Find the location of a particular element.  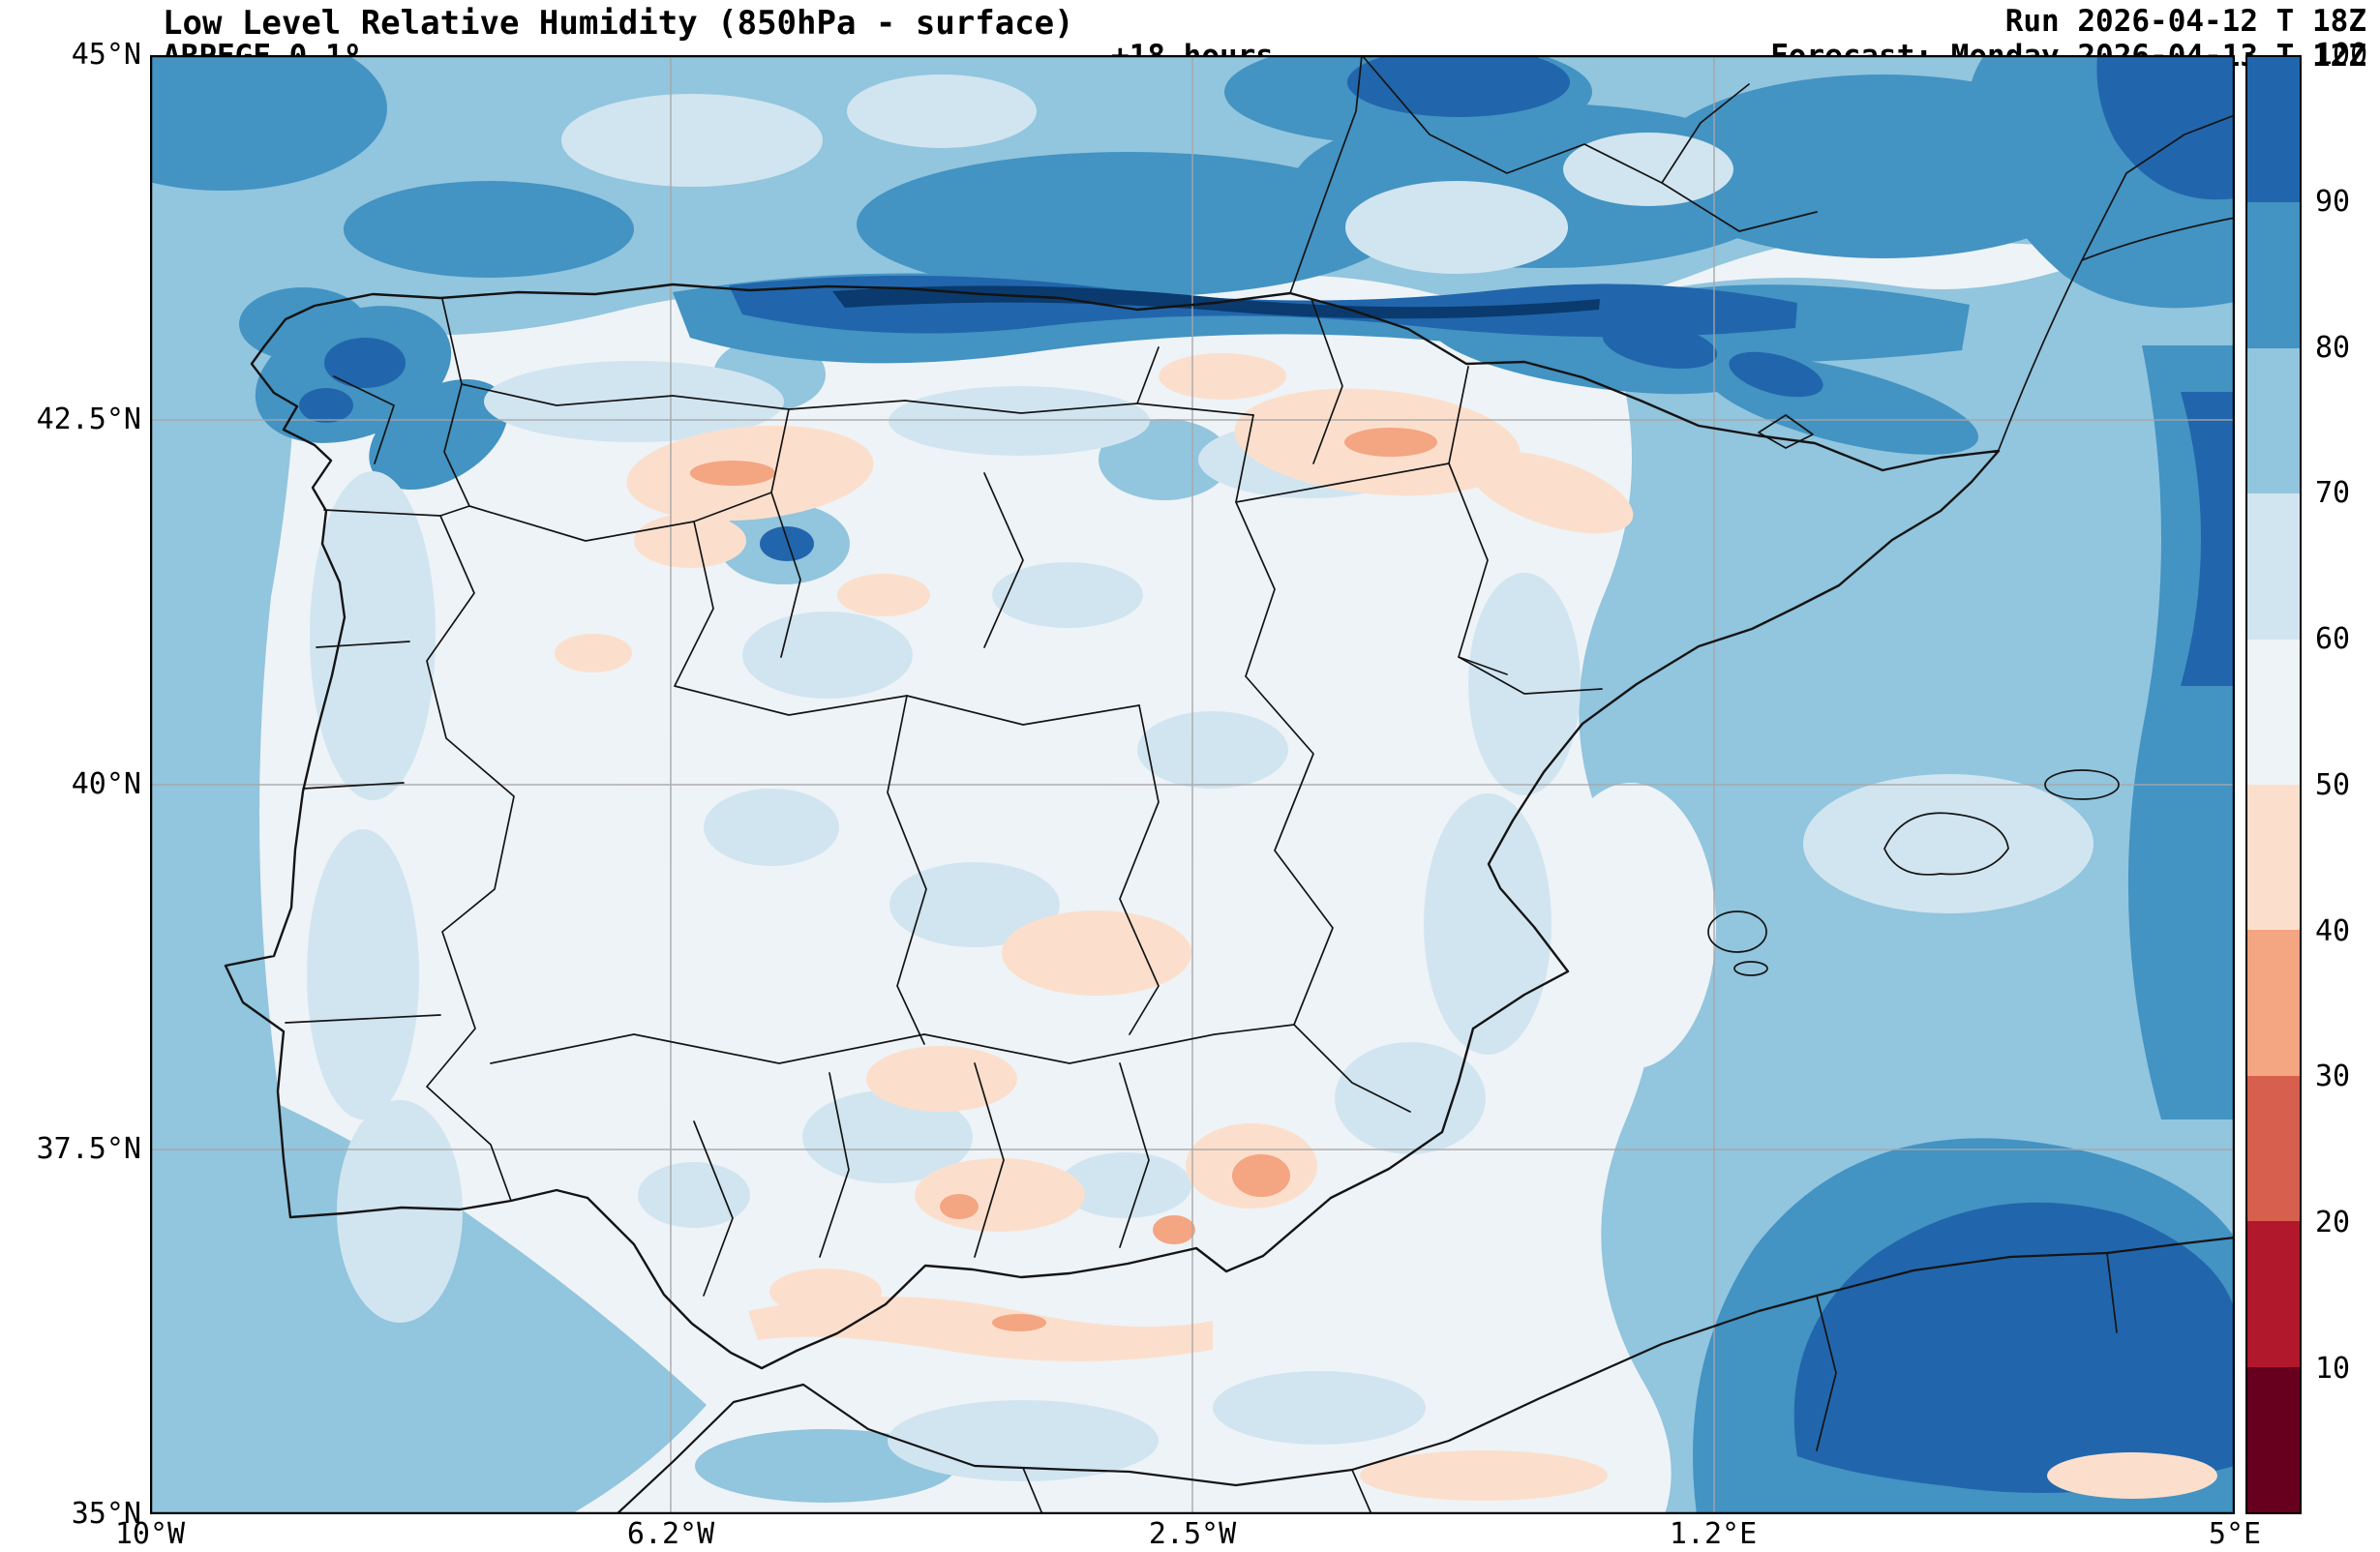

colorbar-tick-90: 90 is located at coordinates (2333, 202).